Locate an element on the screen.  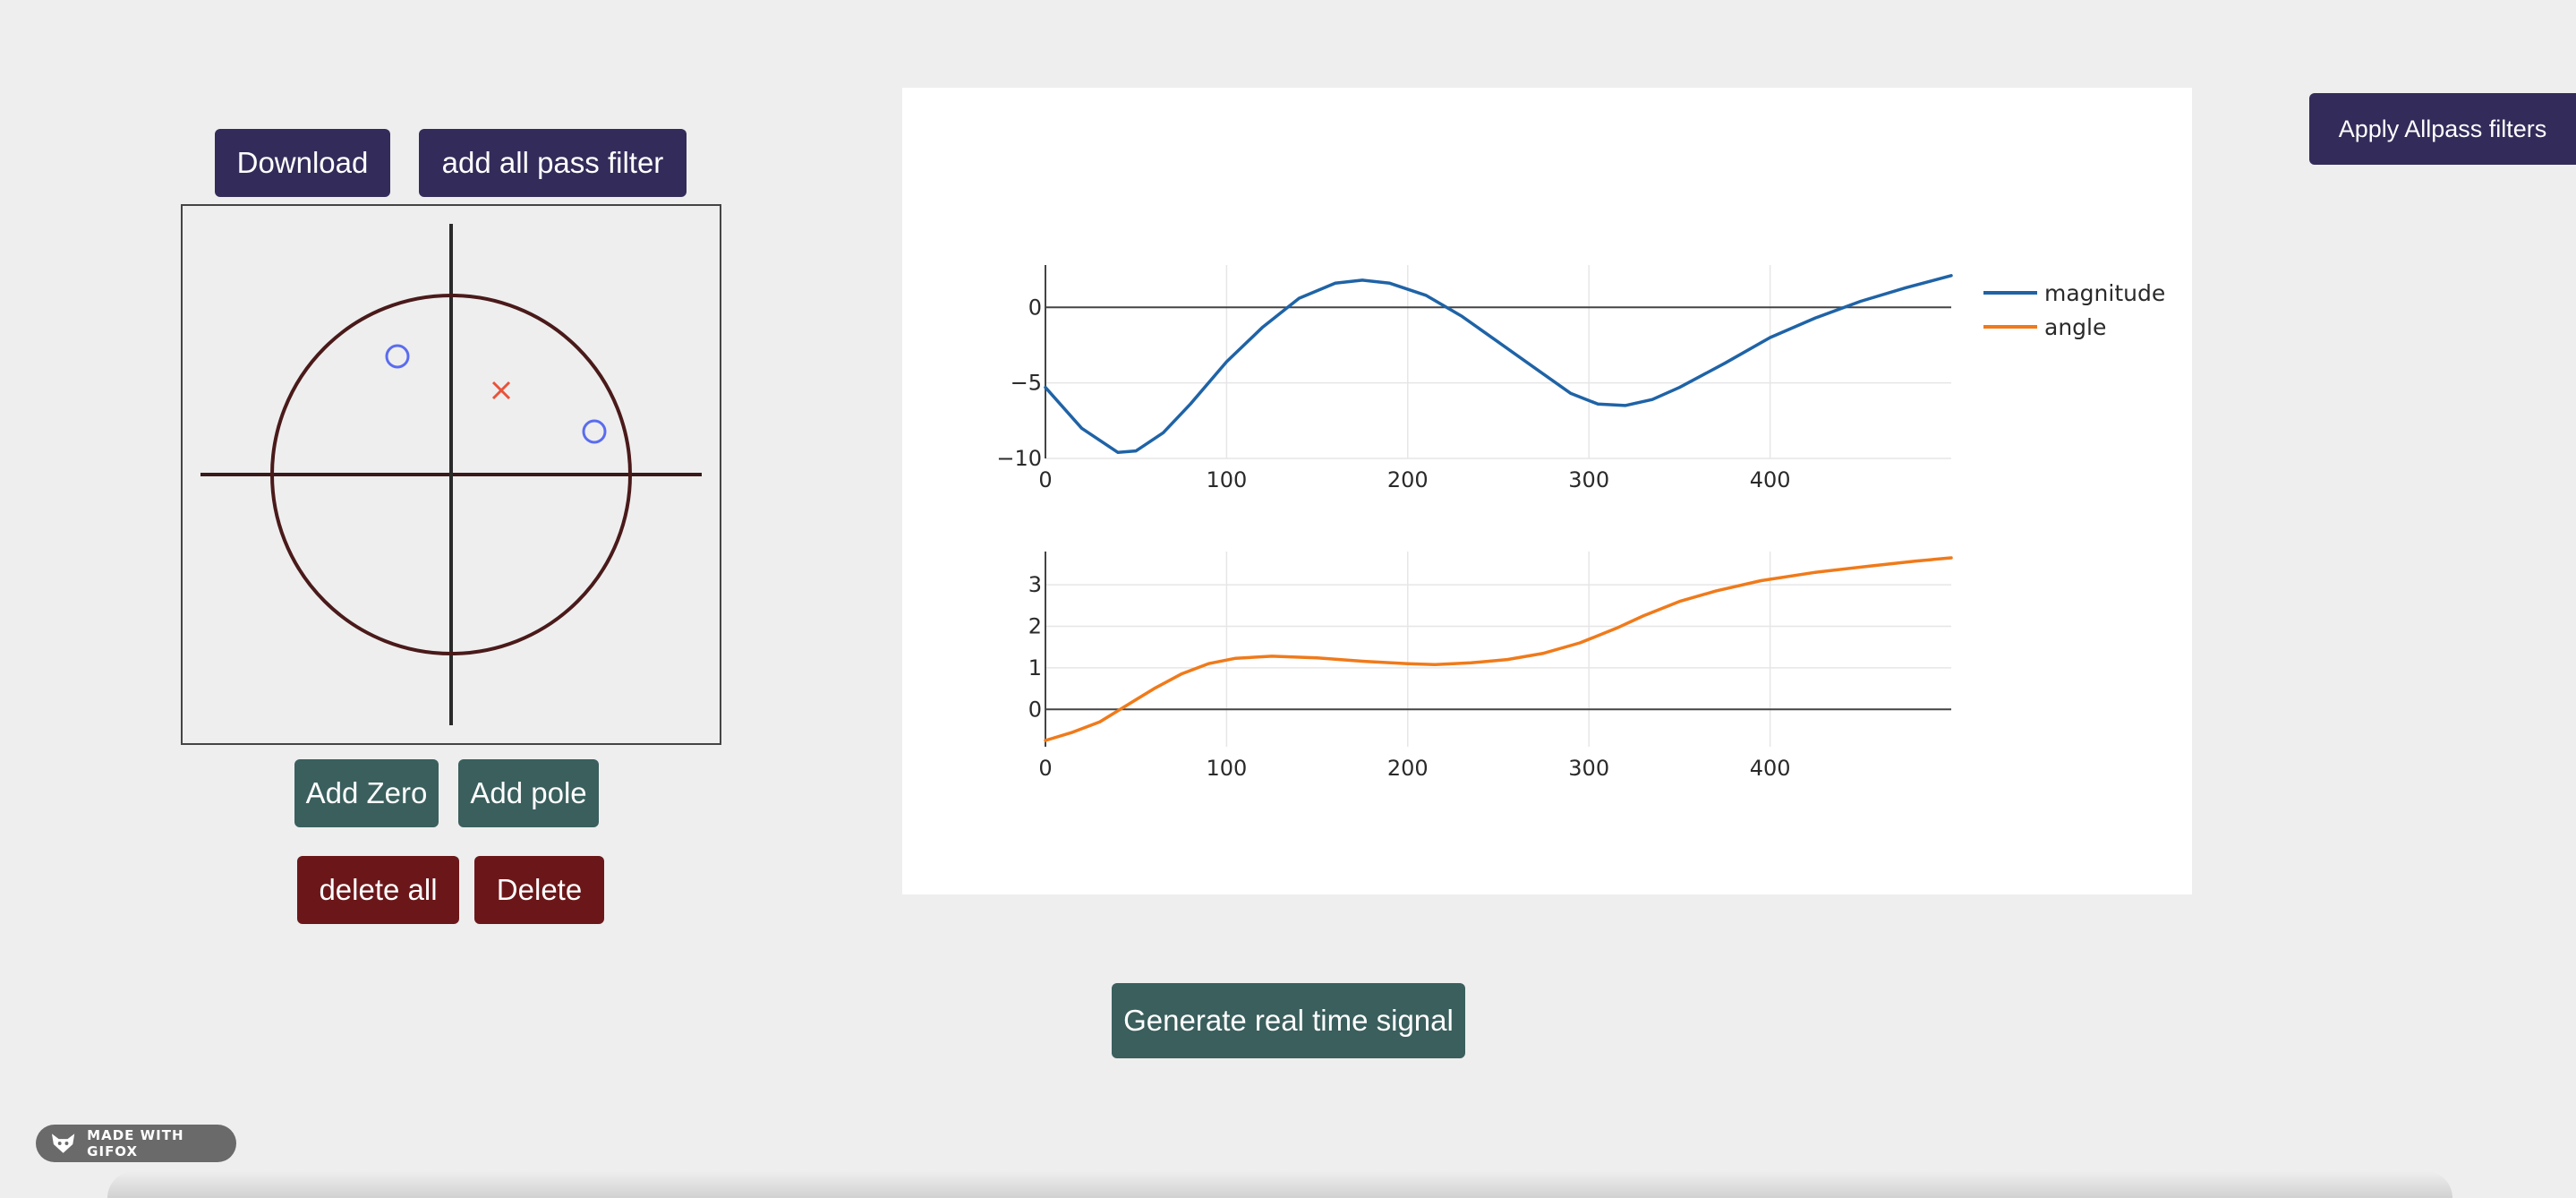
delete-all-button: delete all is located at coordinates (378, 890).